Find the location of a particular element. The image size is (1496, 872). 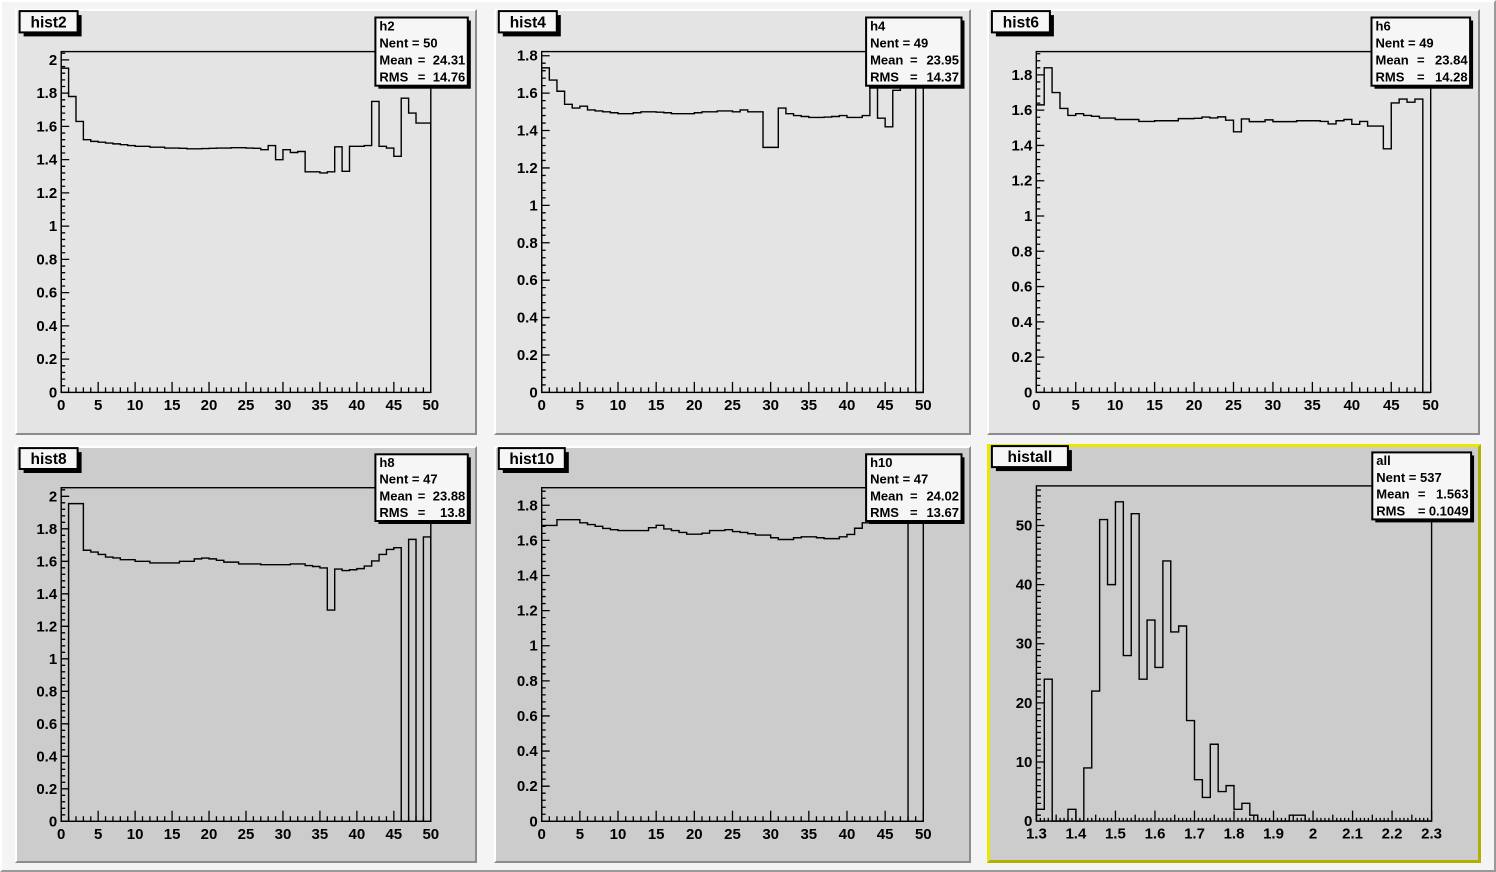

svg-text: 2 is located at coordinates (53, 496).